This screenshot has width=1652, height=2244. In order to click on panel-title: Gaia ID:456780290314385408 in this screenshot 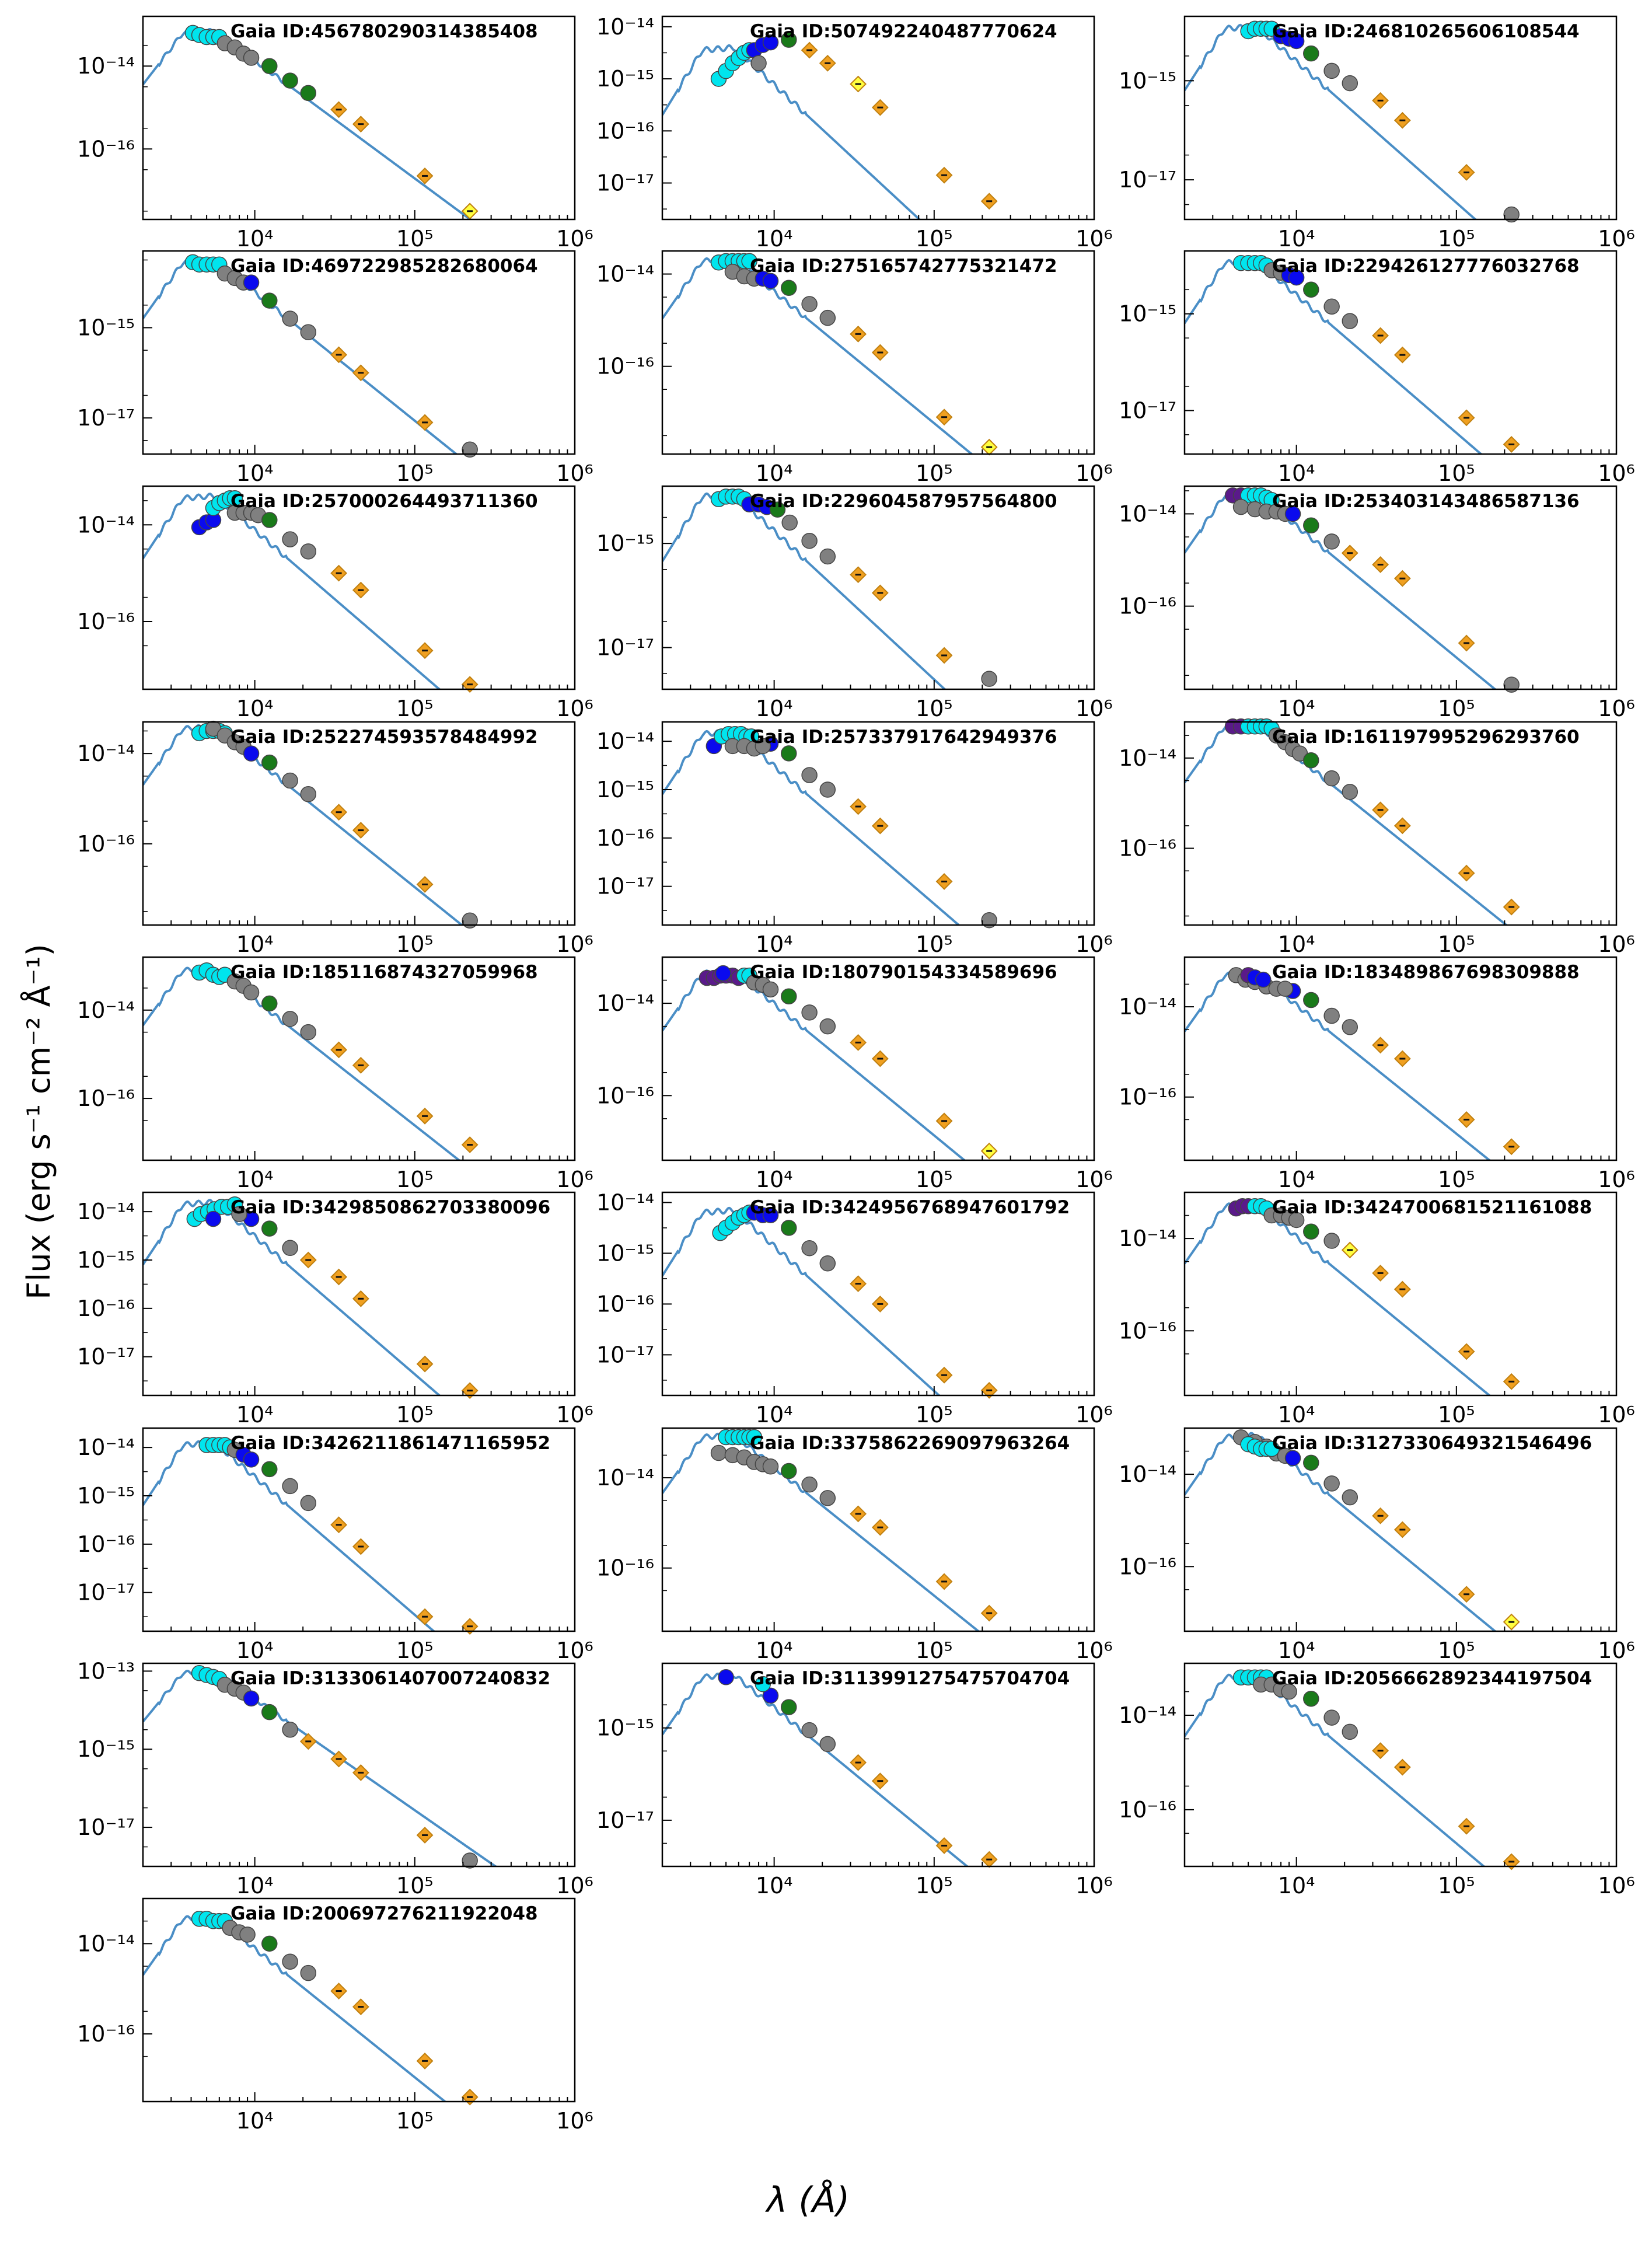, I will do `click(384, 31)`.